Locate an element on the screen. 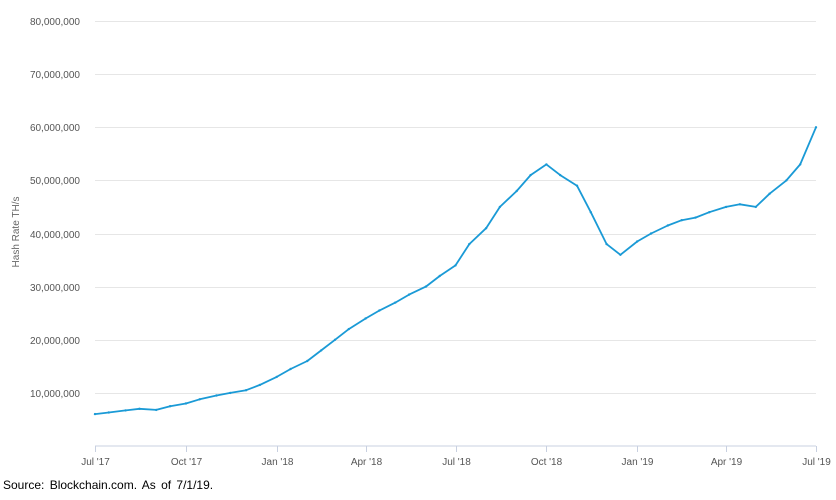 Image resolution: width=836 pixels, height=500 pixels. x-tick-label: Oct '17 is located at coordinates (187, 462).